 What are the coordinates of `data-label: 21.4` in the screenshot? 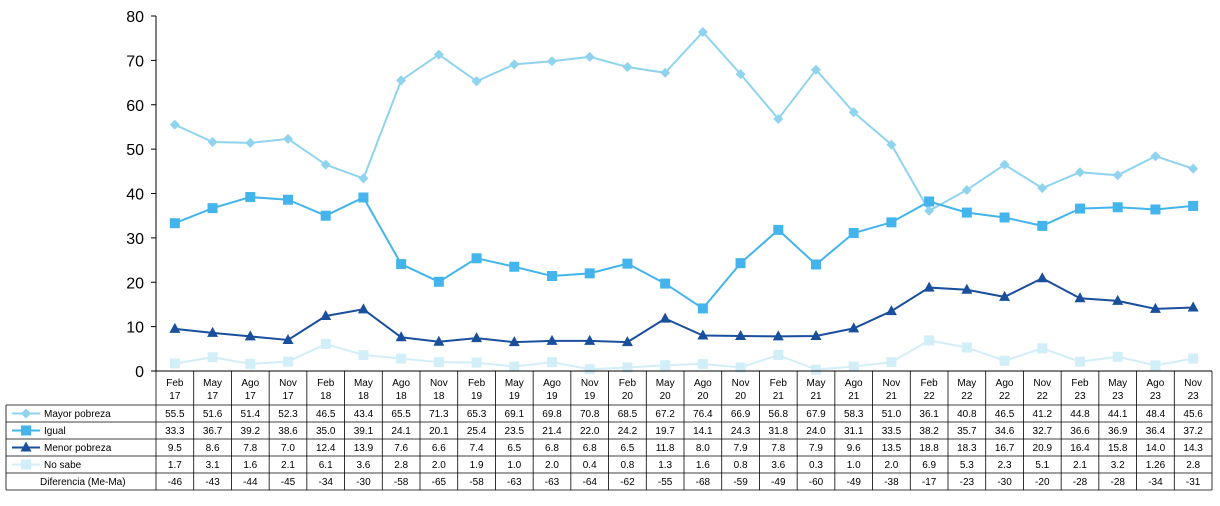 It's located at (552, 431).